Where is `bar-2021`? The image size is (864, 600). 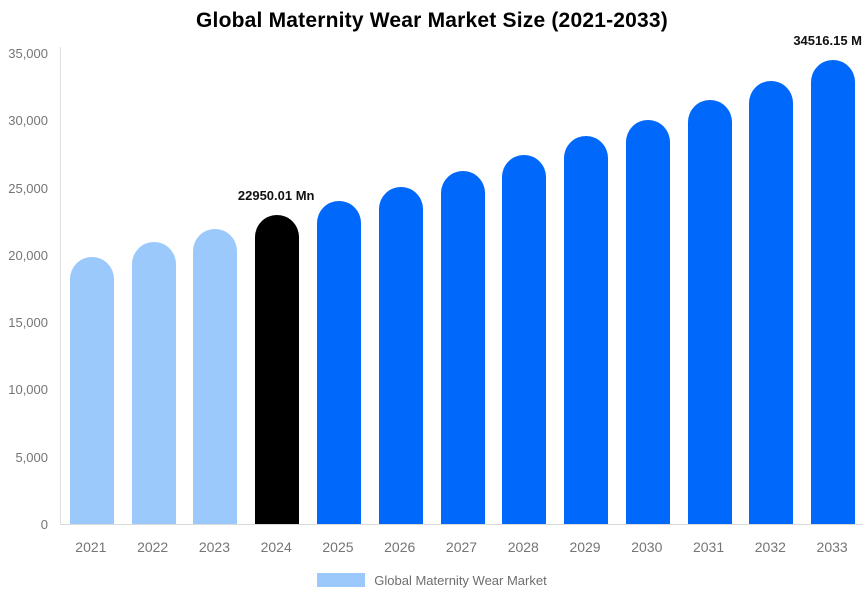
bar-2021 is located at coordinates (91, 390).